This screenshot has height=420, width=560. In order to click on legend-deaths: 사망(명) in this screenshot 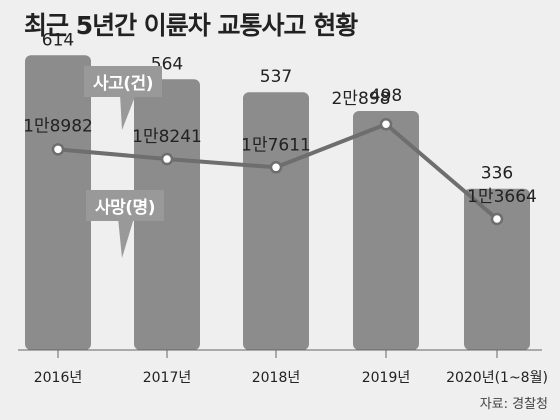, I will do `click(125, 205)`.